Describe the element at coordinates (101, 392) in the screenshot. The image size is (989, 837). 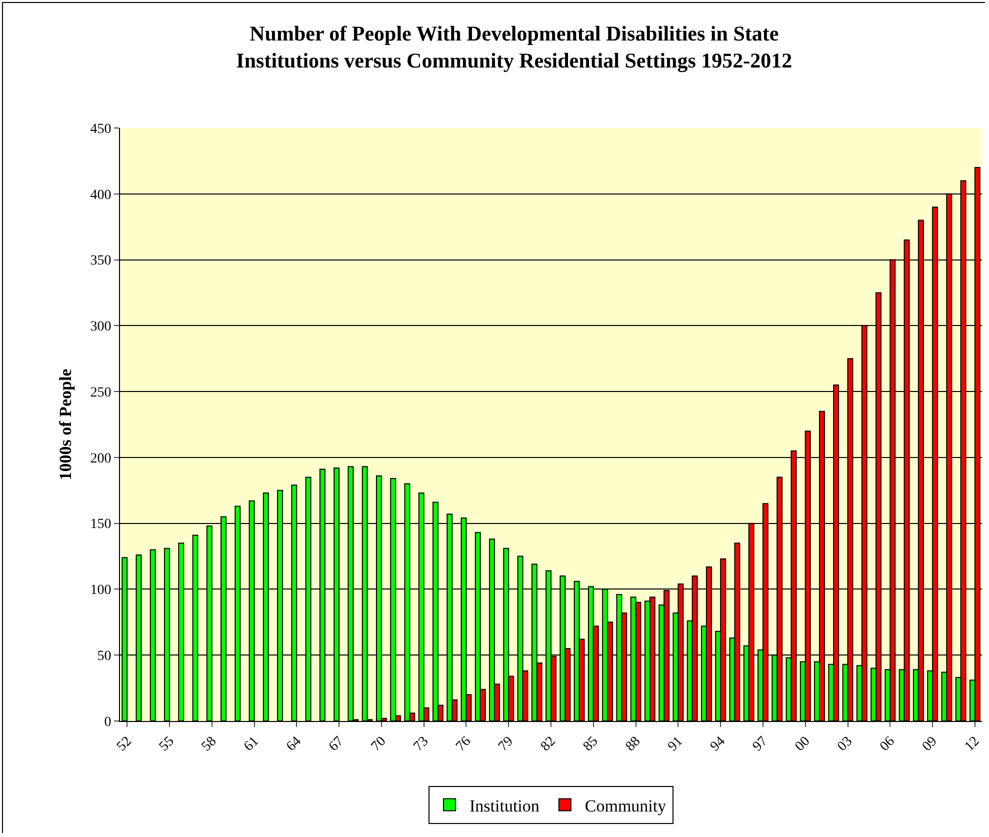
I see `y-tick-label: 250` at that location.